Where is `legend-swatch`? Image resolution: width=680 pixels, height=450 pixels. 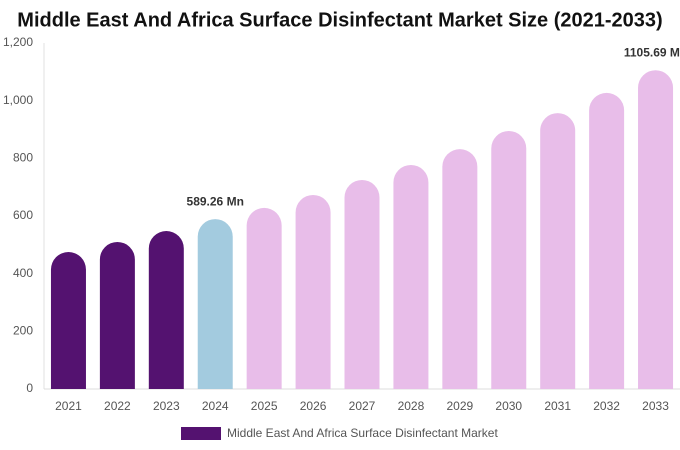 legend-swatch is located at coordinates (201, 433).